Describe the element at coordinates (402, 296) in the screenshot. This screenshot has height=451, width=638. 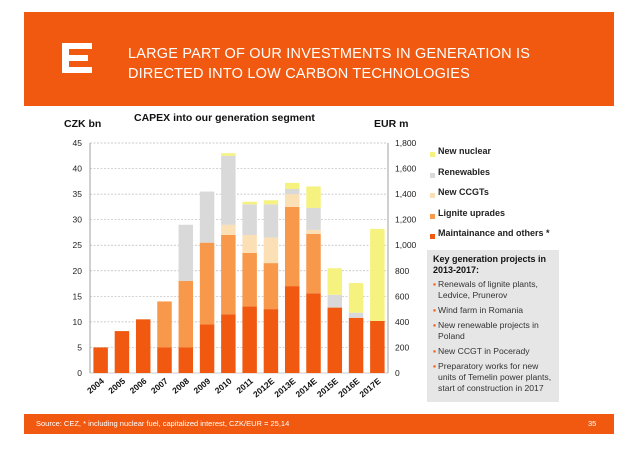
I see `y-tick-right: 600` at that location.